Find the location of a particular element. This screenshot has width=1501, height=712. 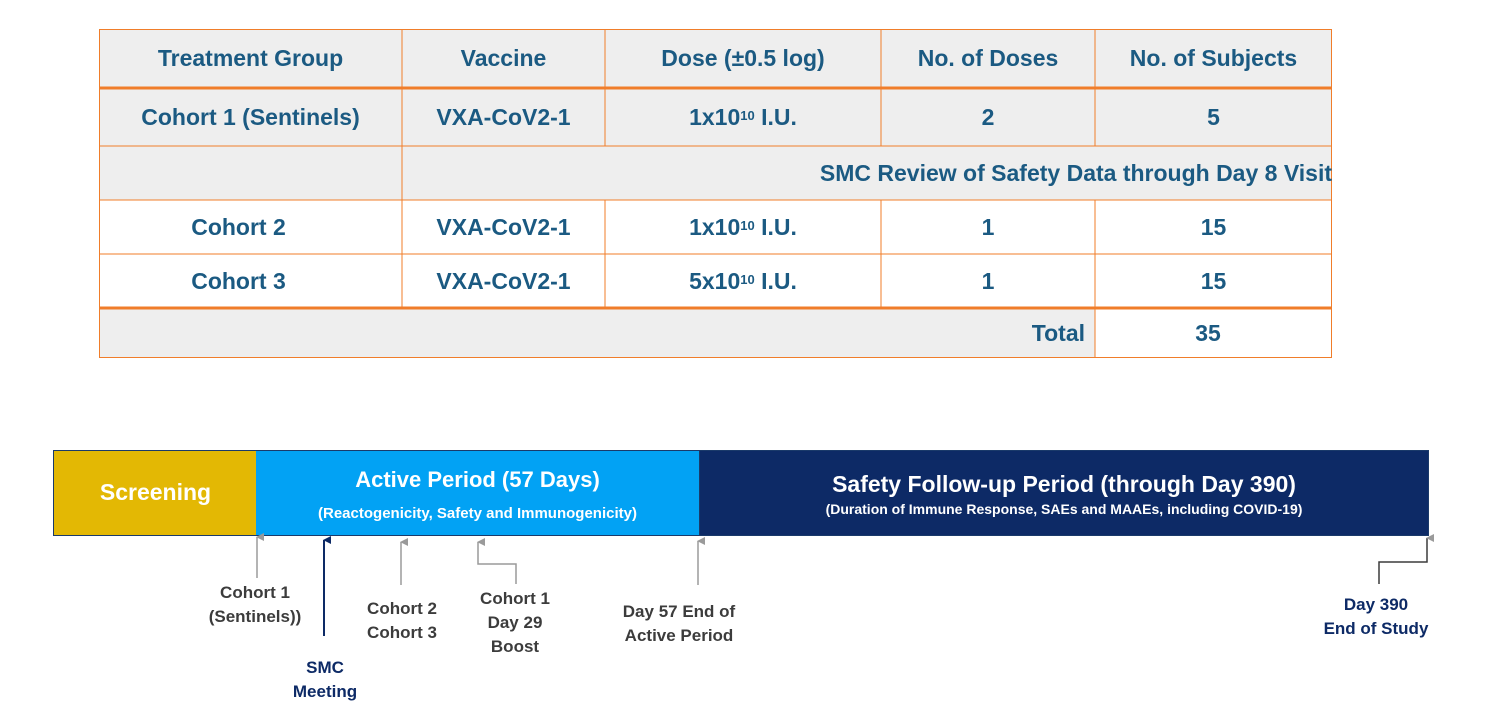

phase-screening-label: Screening is located at coordinates (155, 492).